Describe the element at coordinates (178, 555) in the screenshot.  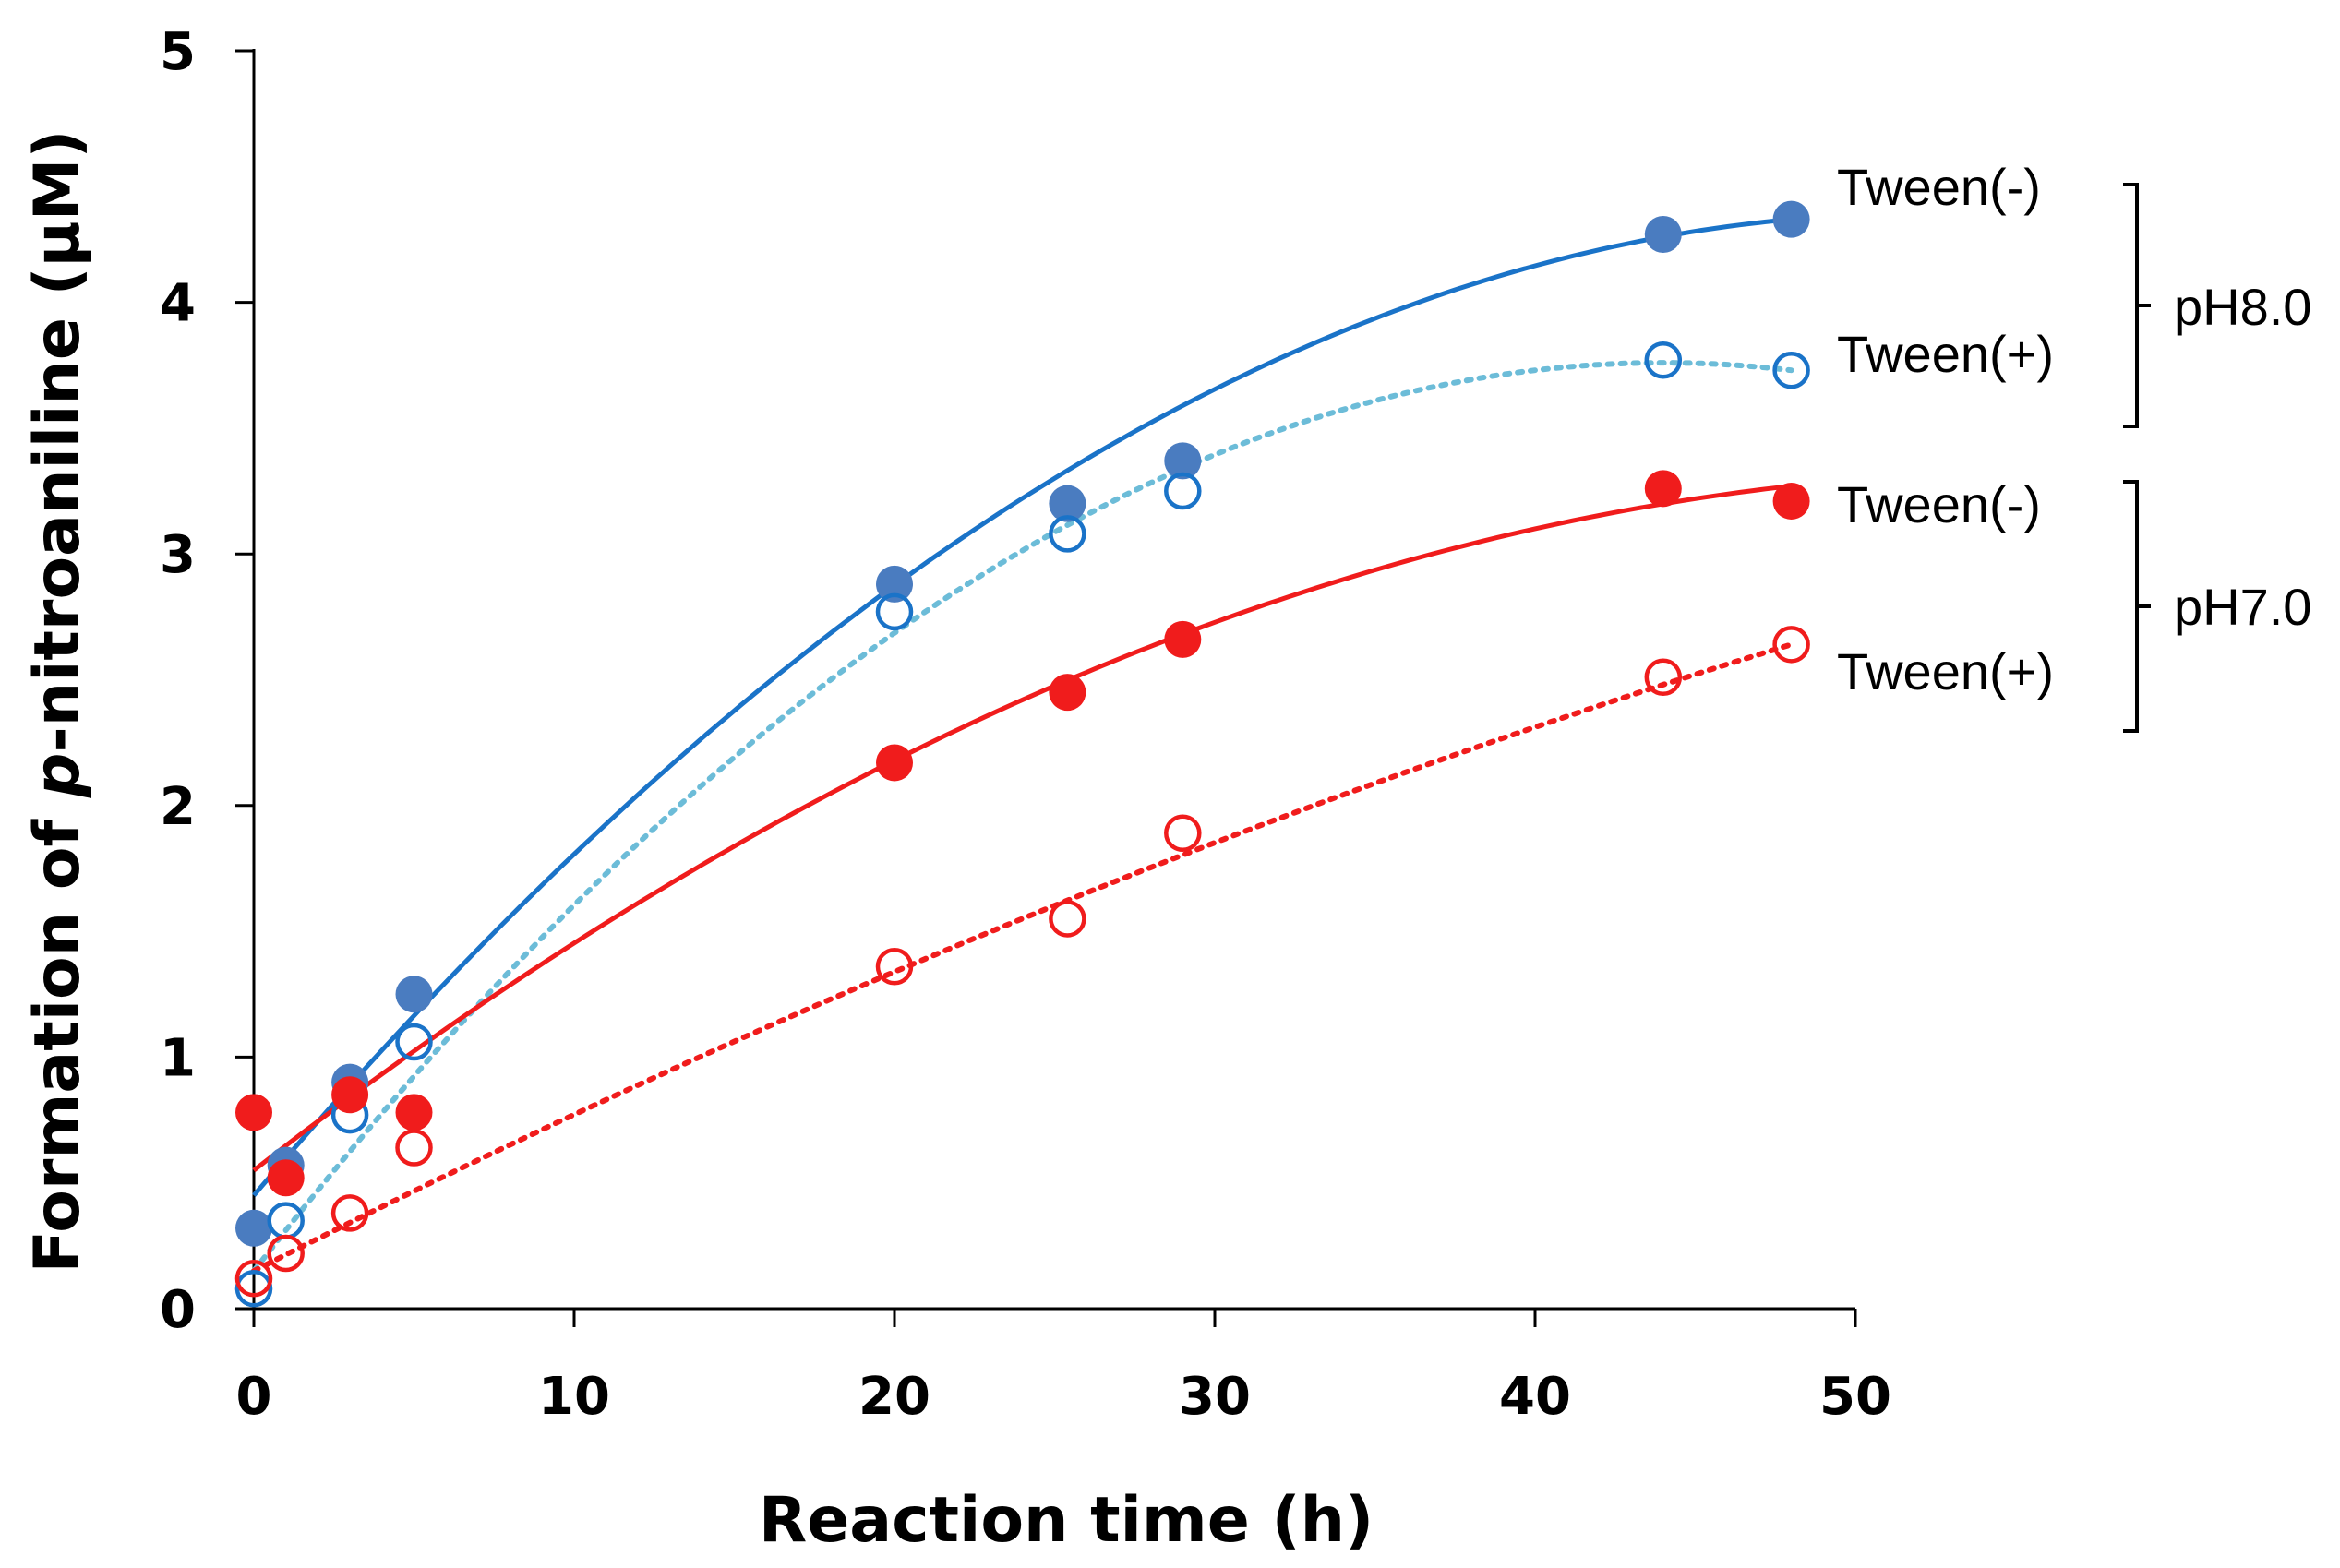
I see `y-tick-label: 3` at that location.